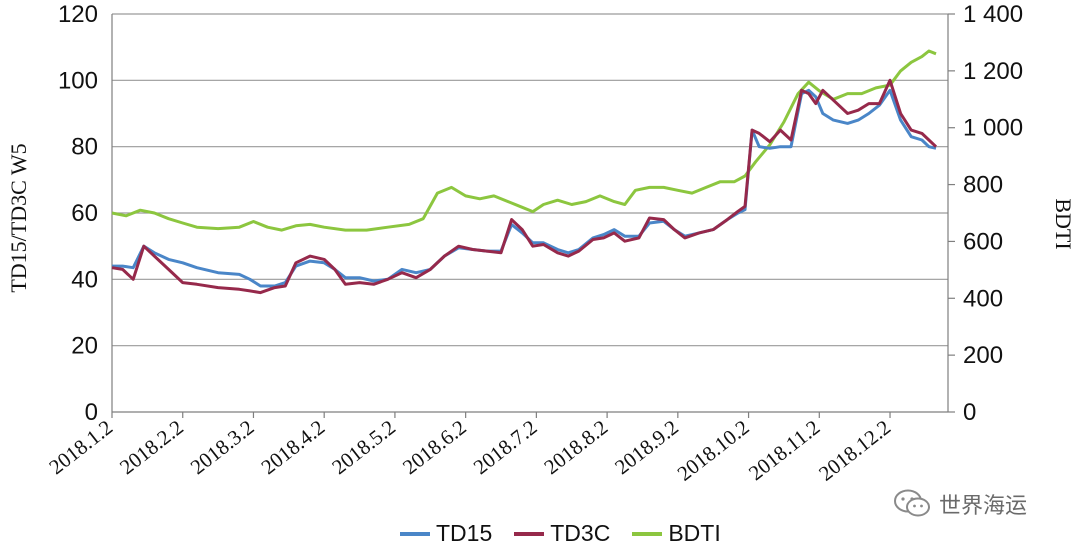 This screenshot has height=554, width=1080. I want to click on left-y-tick-label: 60, so click(84, 213).